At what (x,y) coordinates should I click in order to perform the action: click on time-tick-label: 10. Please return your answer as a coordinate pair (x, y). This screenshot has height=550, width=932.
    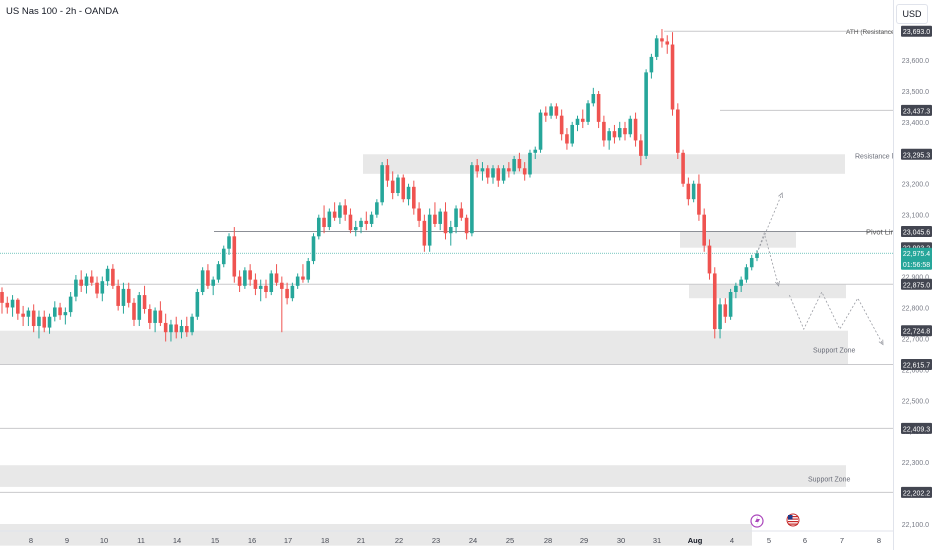
    Looking at the image, I should click on (104, 540).